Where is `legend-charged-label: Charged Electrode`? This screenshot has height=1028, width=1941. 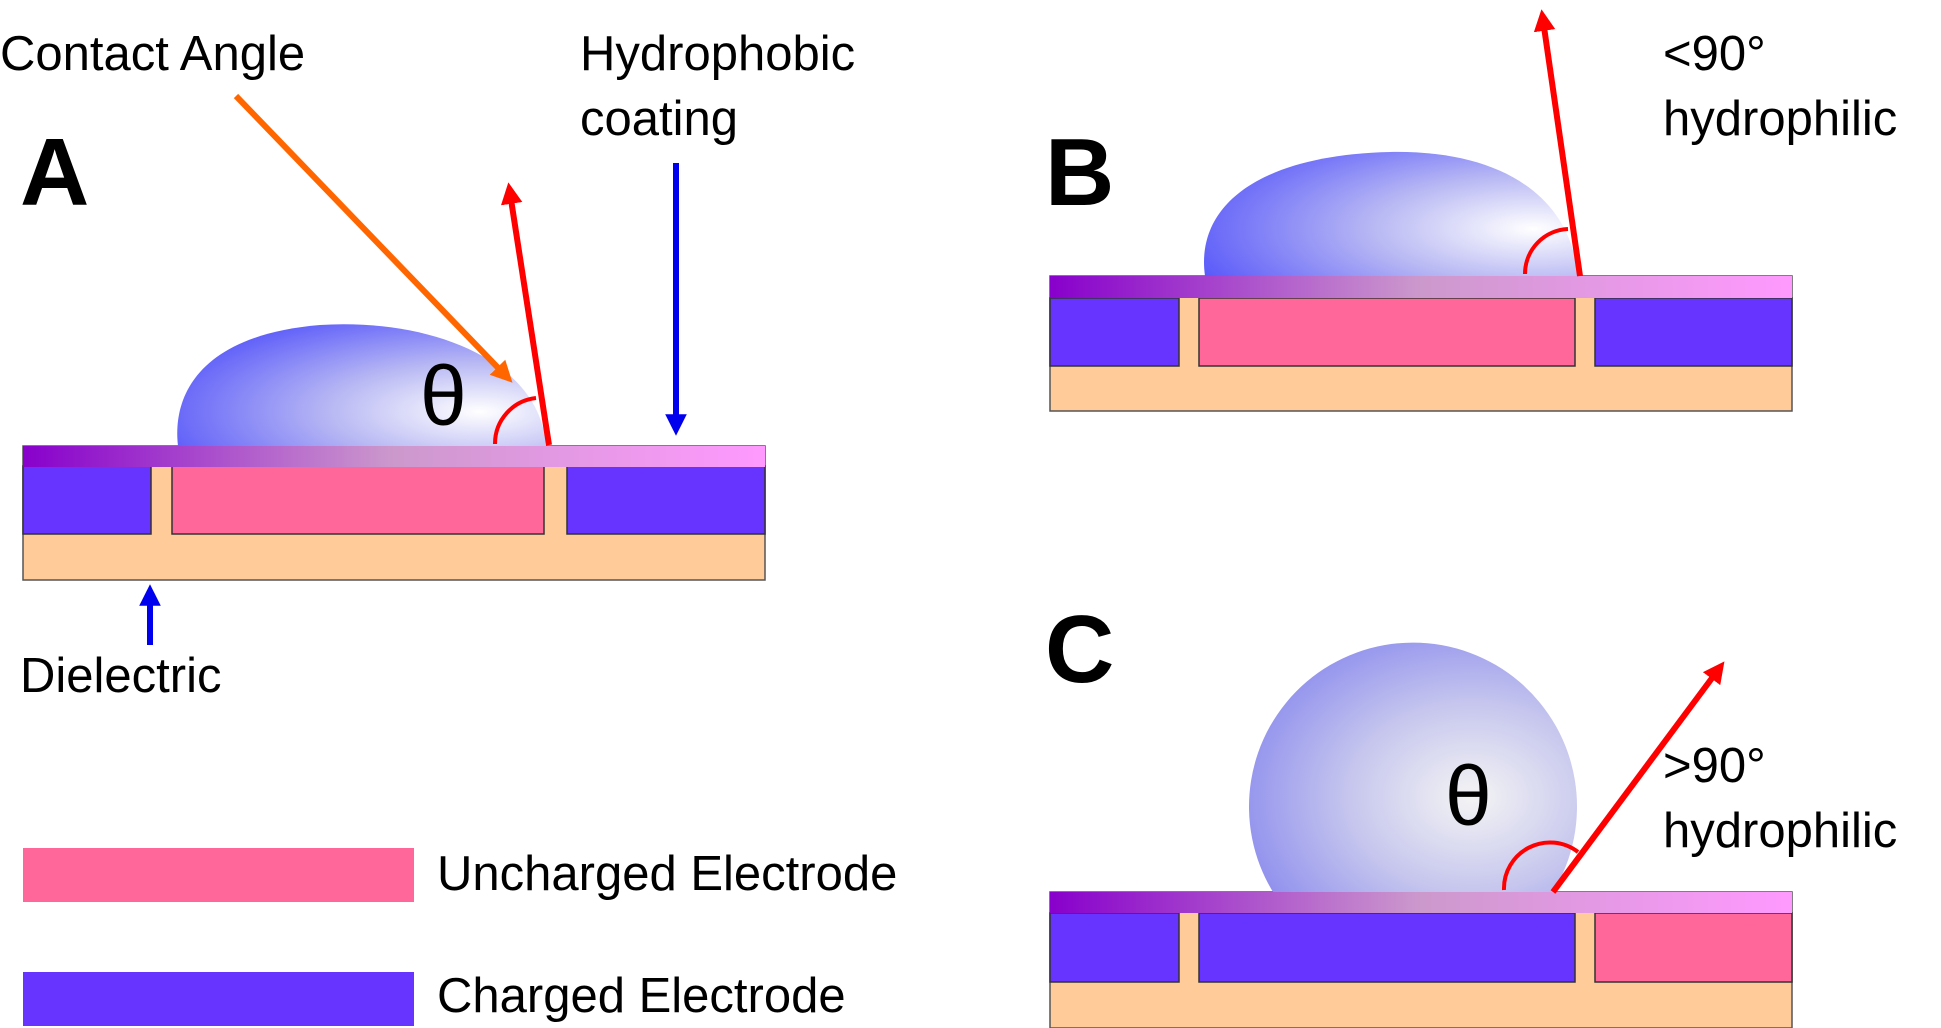 legend-charged-label: Charged Electrode is located at coordinates (641, 996).